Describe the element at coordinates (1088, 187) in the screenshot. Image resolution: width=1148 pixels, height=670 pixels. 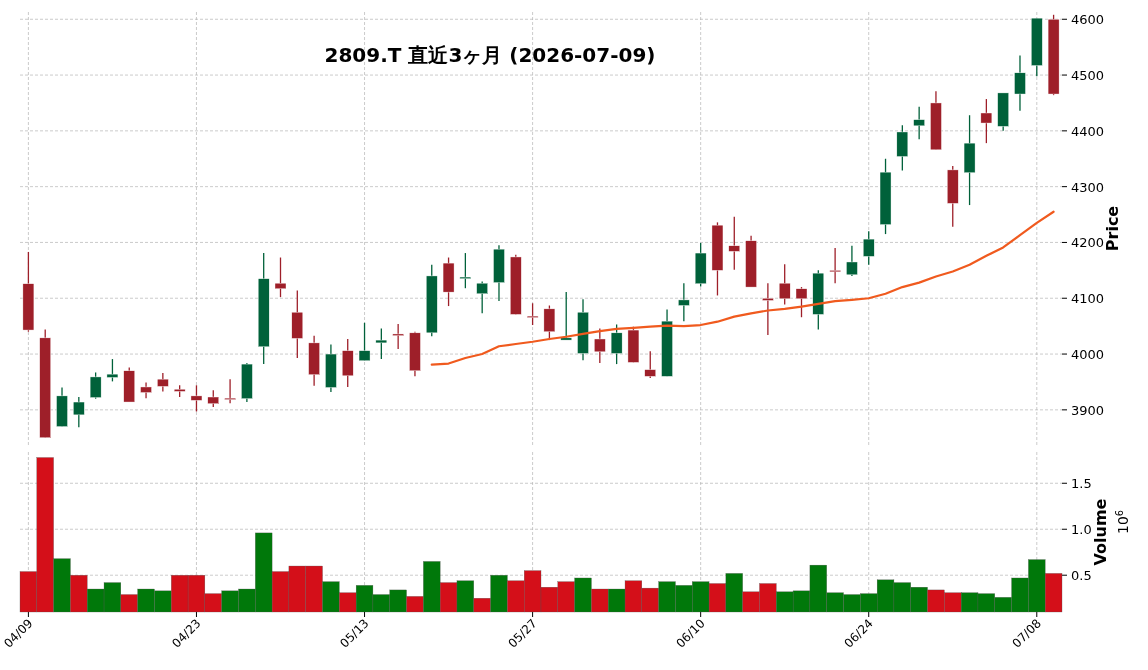
I see `y-tick-label: 4300` at that location.